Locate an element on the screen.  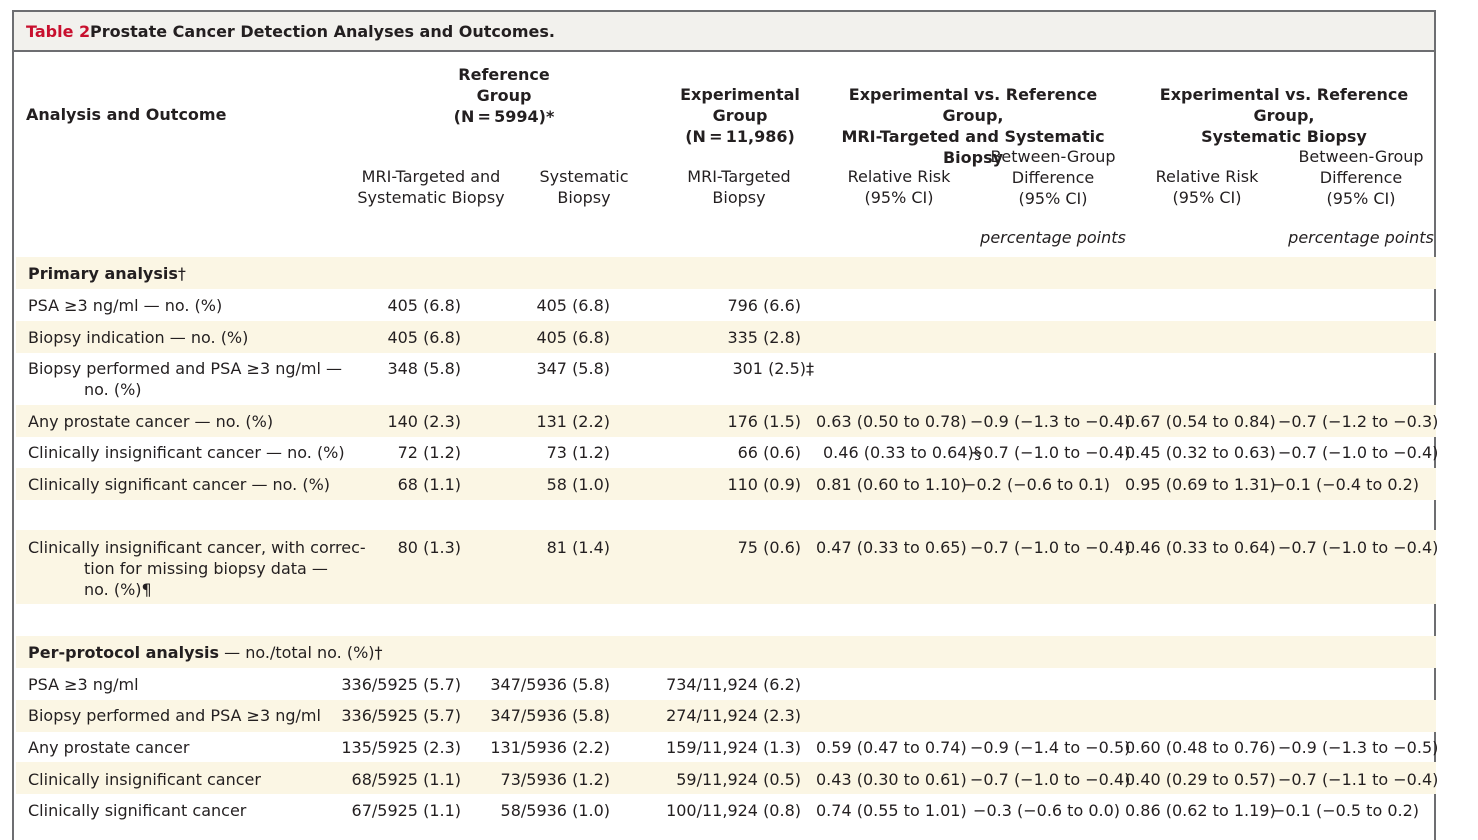
table-cell: 81 (1.4) is located at coordinates (578, 547).